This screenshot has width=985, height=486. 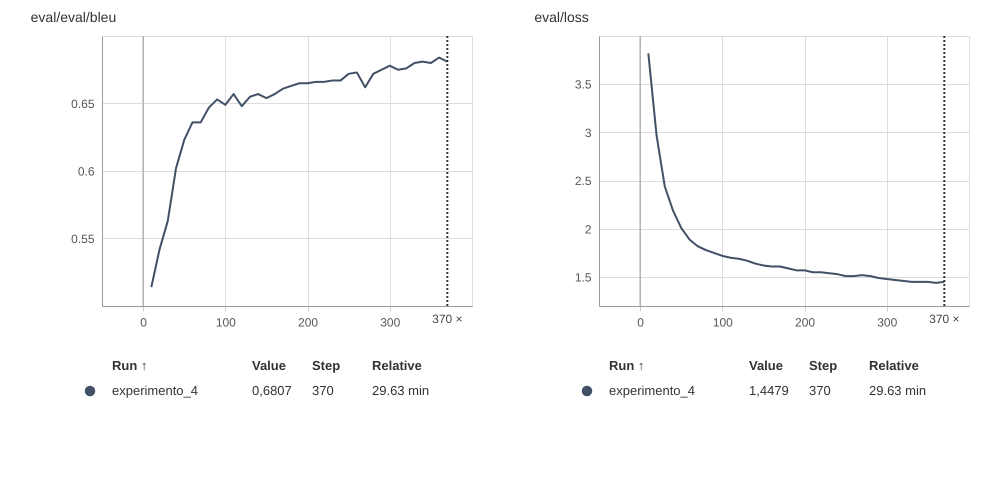 What do you see at coordinates (272, 390) in the screenshot?
I see `text: 0,6807` at bounding box center [272, 390].